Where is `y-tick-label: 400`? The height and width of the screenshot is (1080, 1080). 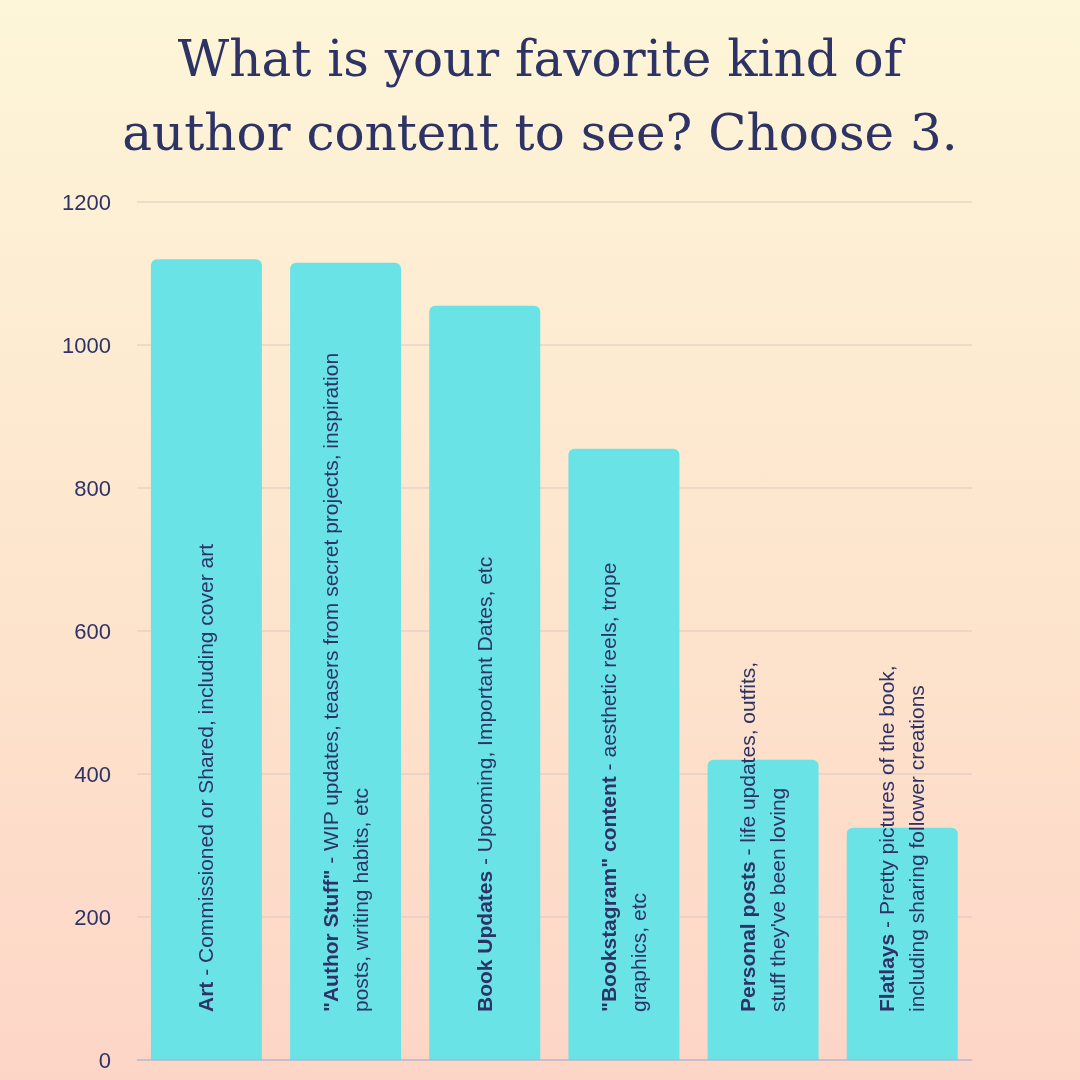
y-tick-label: 400 is located at coordinates (92, 774).